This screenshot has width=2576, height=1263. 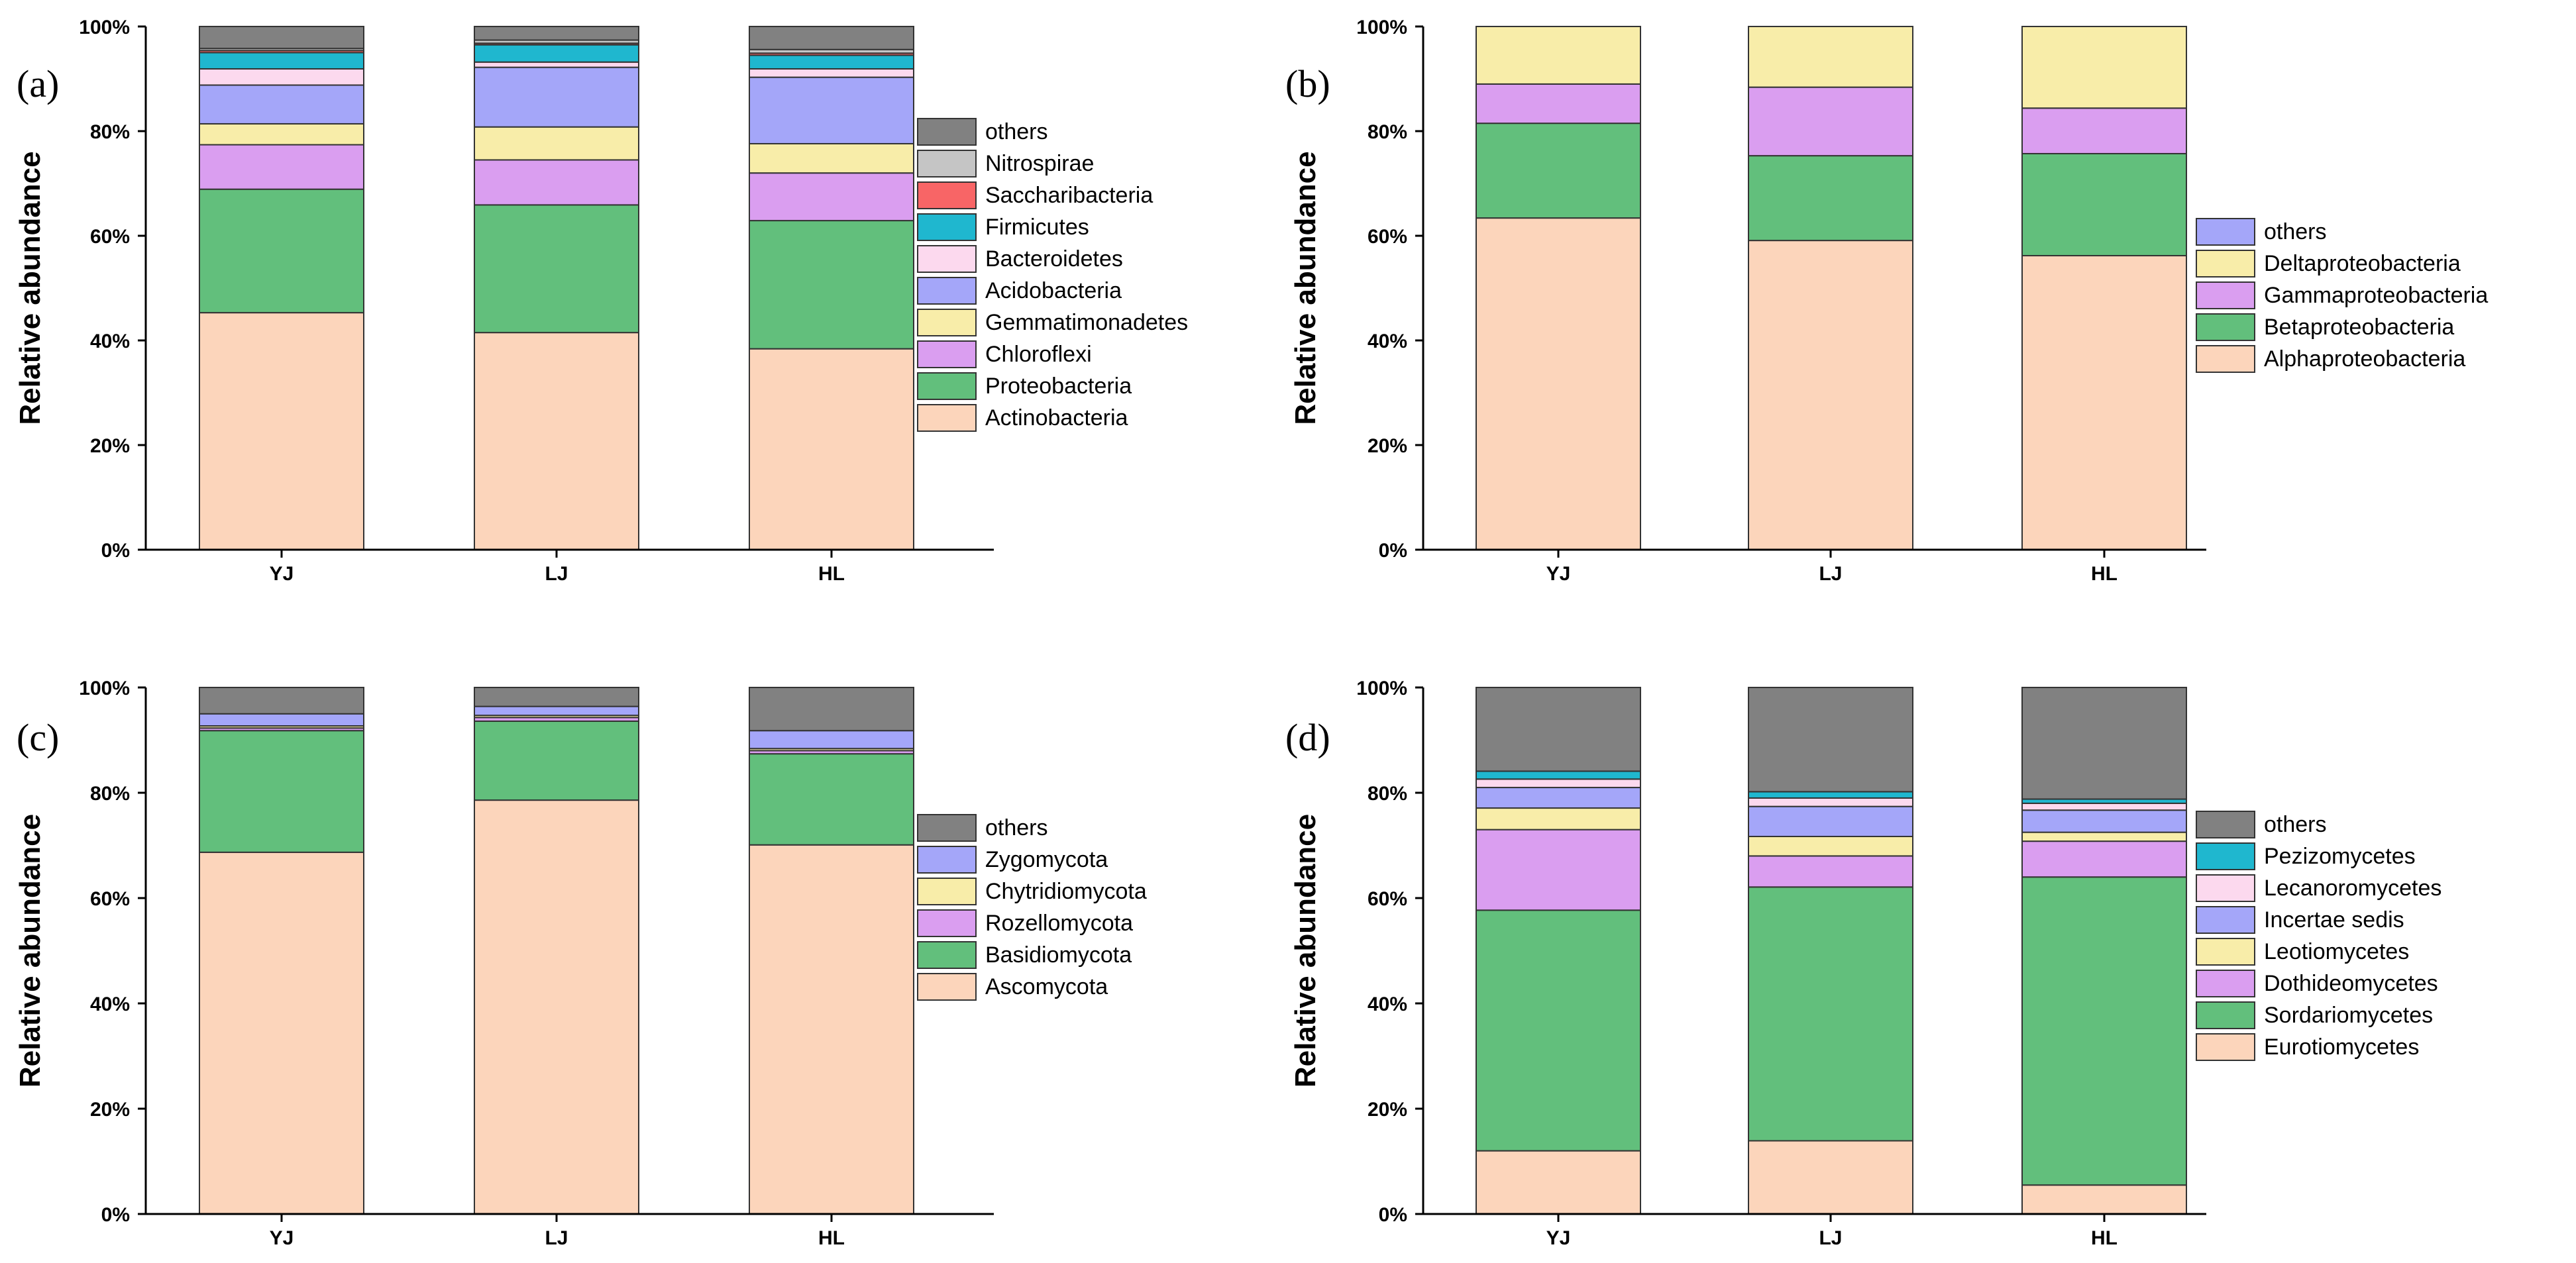 What do you see at coordinates (2104, 806) in the screenshot?
I see `bar-segment-hl-lecanoromycetes` at bounding box center [2104, 806].